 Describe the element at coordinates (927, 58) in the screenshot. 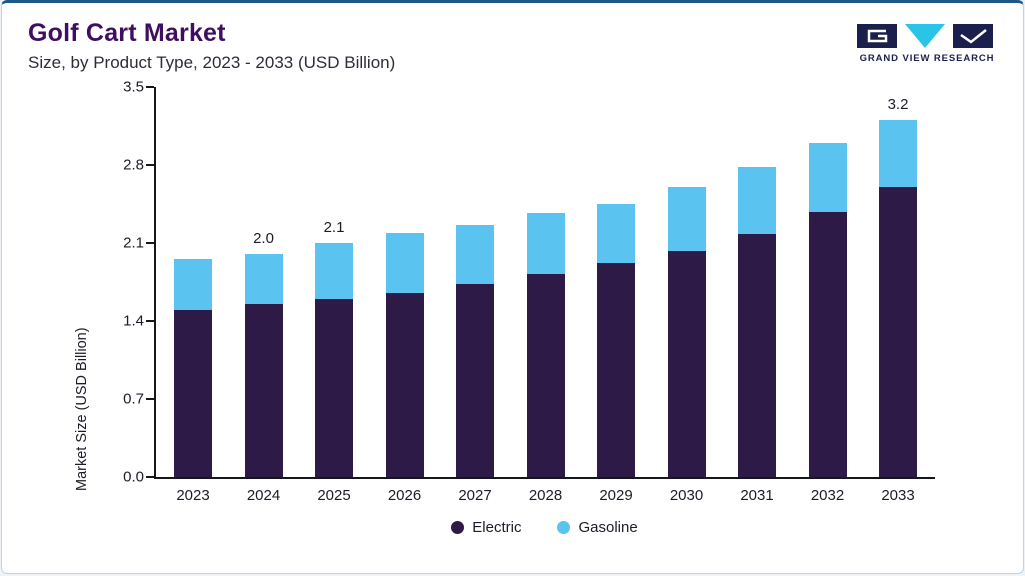

I see `logo-text: GRAND VIEW RESEARCH` at that location.